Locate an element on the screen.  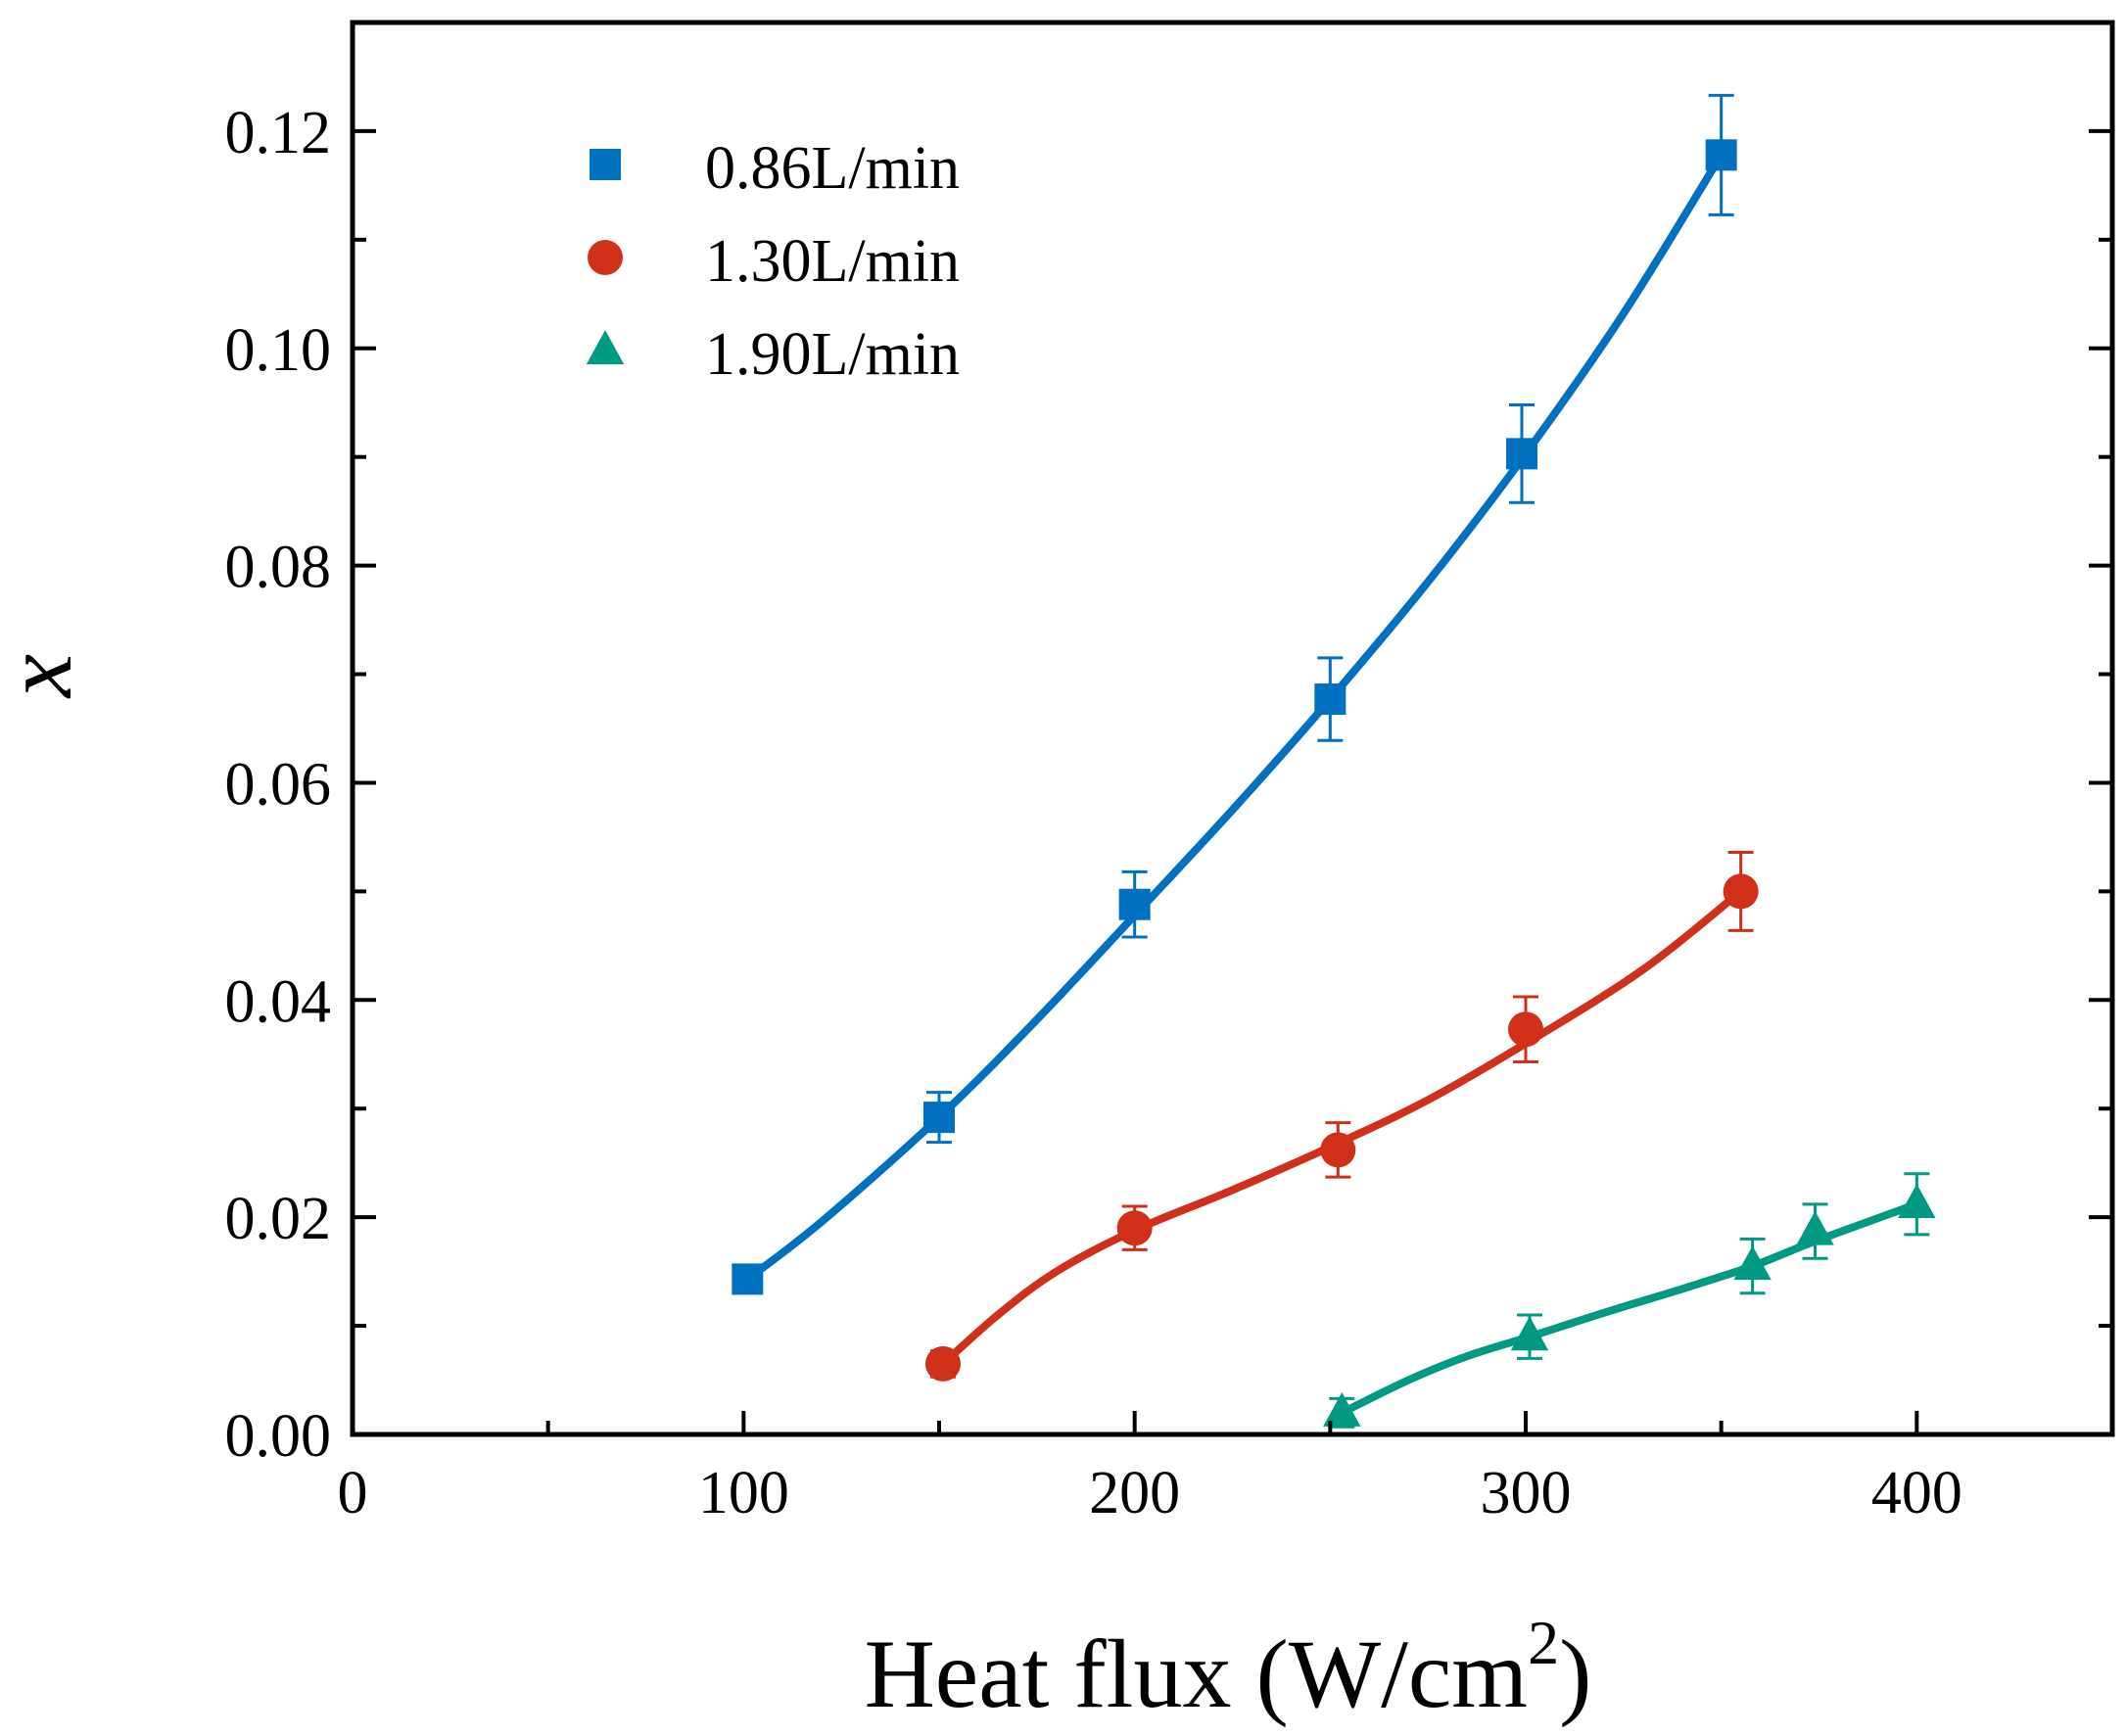
x-tick-label: 400 is located at coordinates (1916, 1493).